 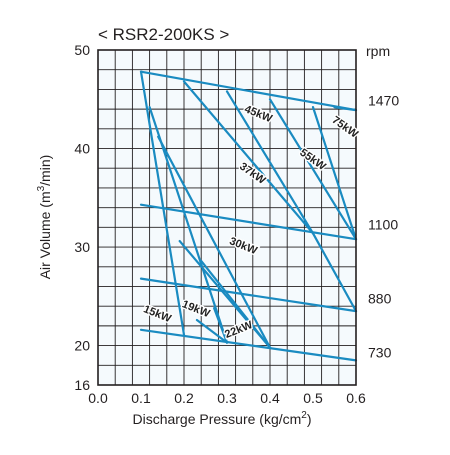 I want to click on rpm-label: 1100, so click(x=383, y=224).